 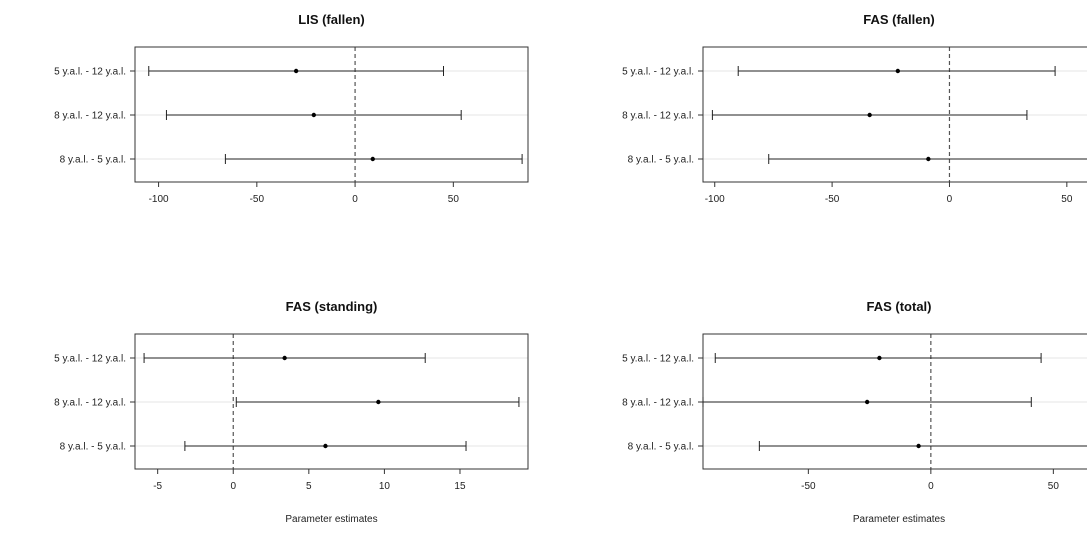 What do you see at coordinates (460, 486) in the screenshot?
I see `x-tick-label: 15` at bounding box center [460, 486].